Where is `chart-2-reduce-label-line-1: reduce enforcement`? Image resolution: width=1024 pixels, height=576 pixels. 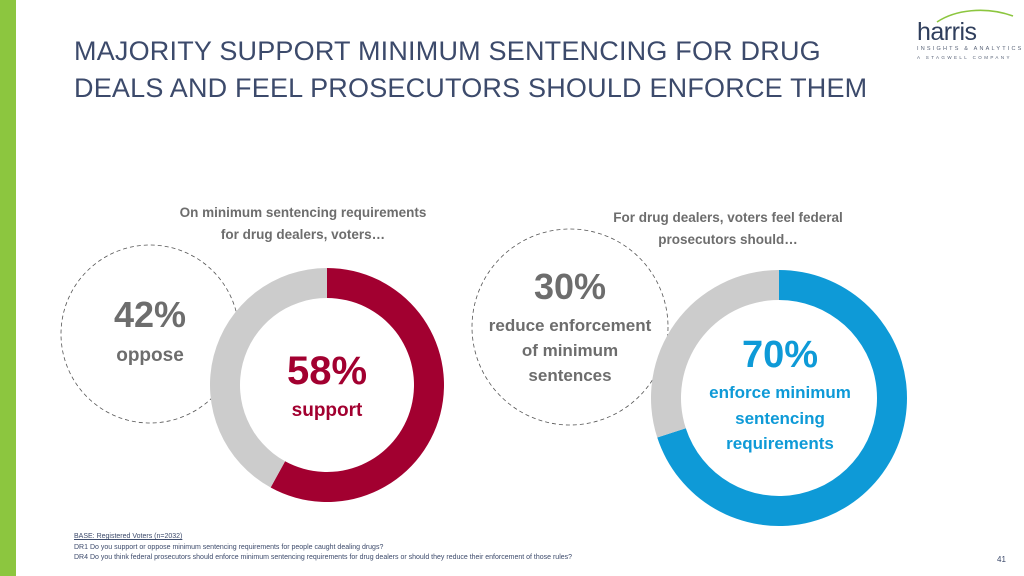 chart-2-reduce-label-line-1: reduce enforcement is located at coordinates (570, 325).